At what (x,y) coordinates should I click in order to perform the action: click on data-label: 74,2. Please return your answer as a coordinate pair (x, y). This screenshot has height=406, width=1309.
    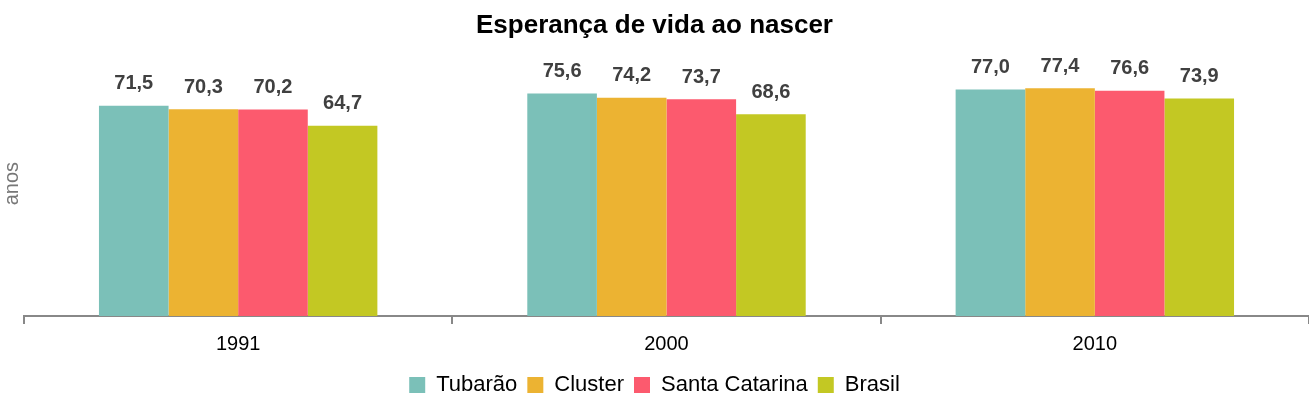
    Looking at the image, I should click on (632, 74).